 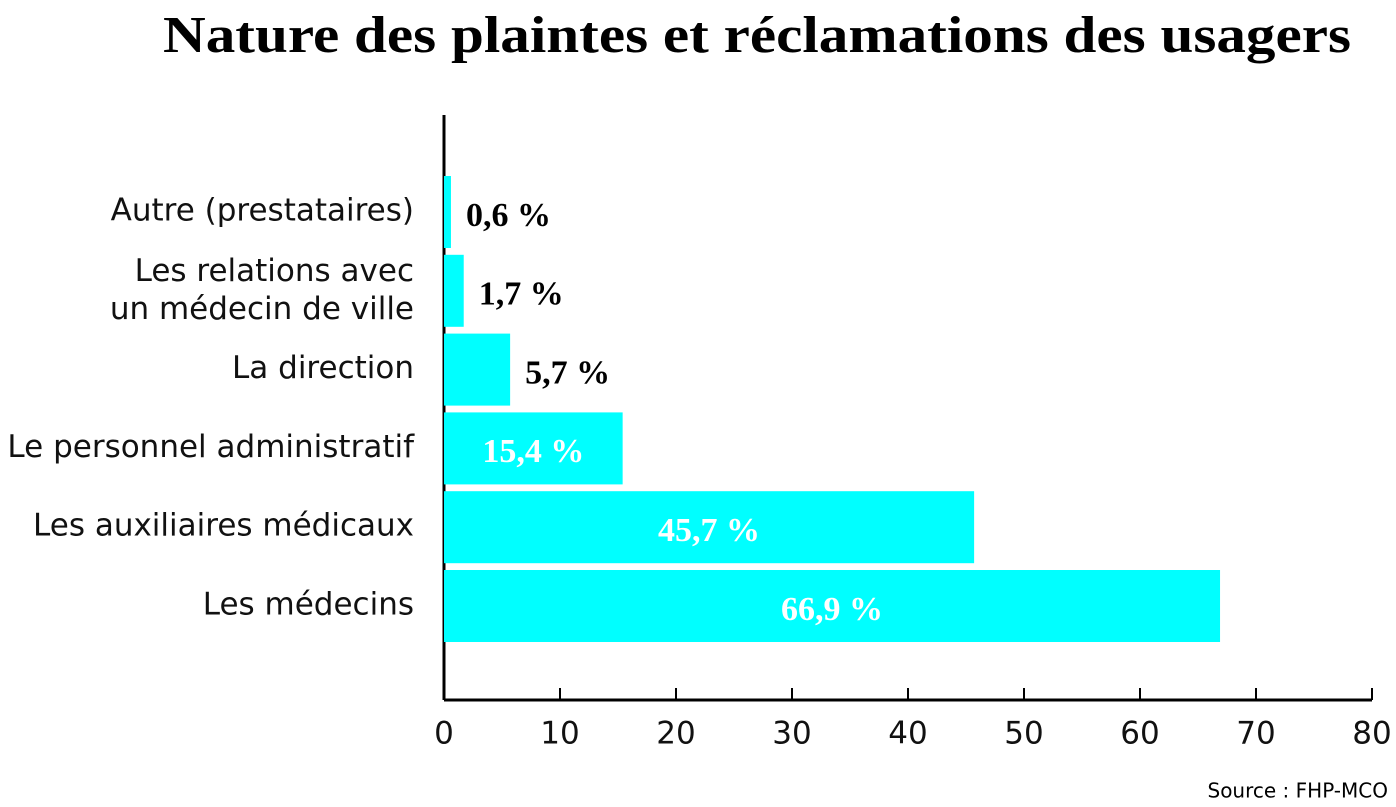 I want to click on value-label: 5,7 %, so click(x=567, y=372).